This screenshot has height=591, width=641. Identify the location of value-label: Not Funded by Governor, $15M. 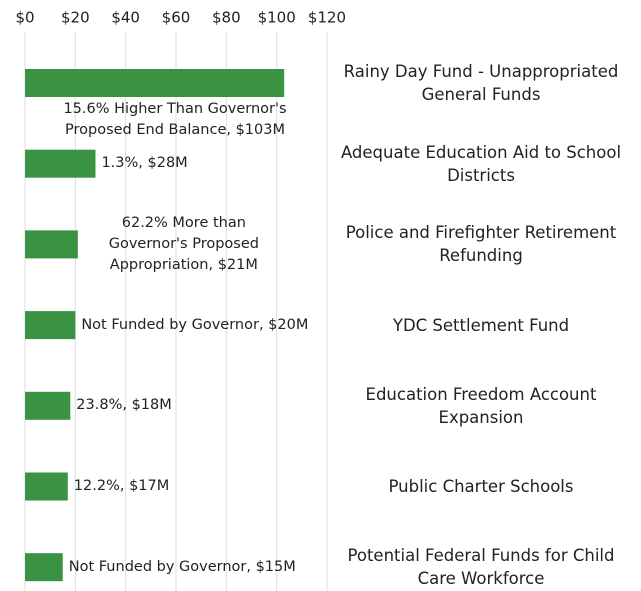
(182, 566).